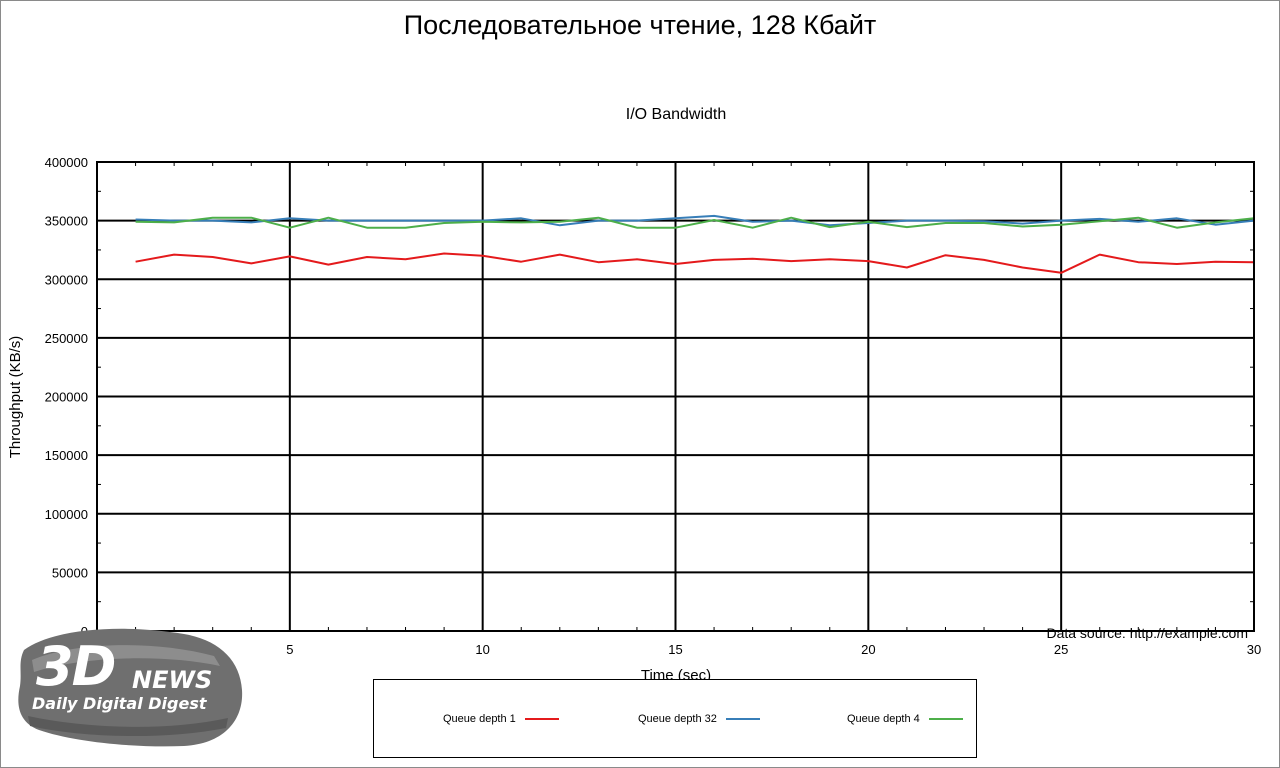 Image resolution: width=1280 pixels, height=768 pixels. What do you see at coordinates (66, 279) in the screenshot?
I see `y-tick-label: 300000` at bounding box center [66, 279].